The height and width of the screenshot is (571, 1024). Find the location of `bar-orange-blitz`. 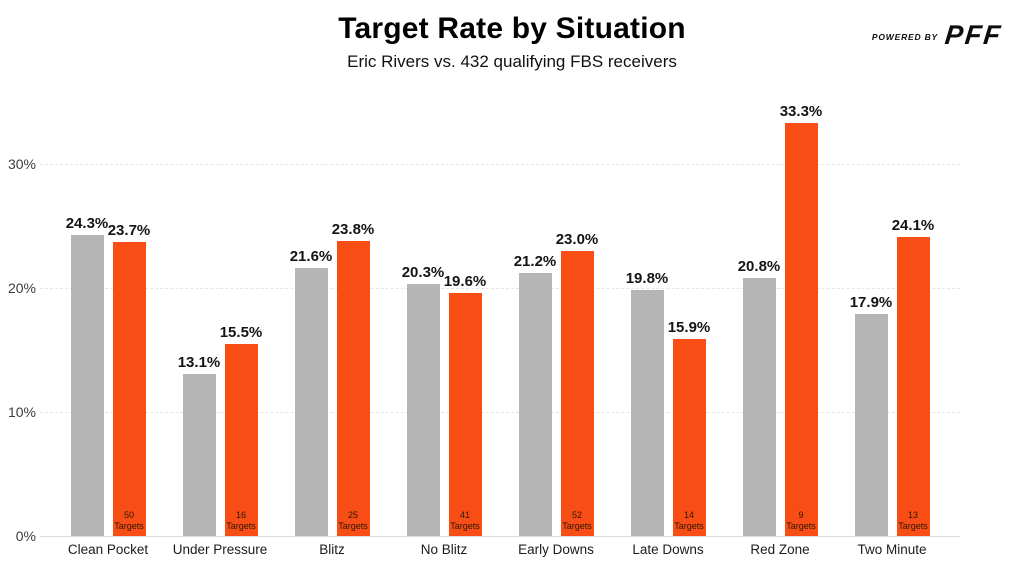

bar-orange-blitz is located at coordinates (353, 388).